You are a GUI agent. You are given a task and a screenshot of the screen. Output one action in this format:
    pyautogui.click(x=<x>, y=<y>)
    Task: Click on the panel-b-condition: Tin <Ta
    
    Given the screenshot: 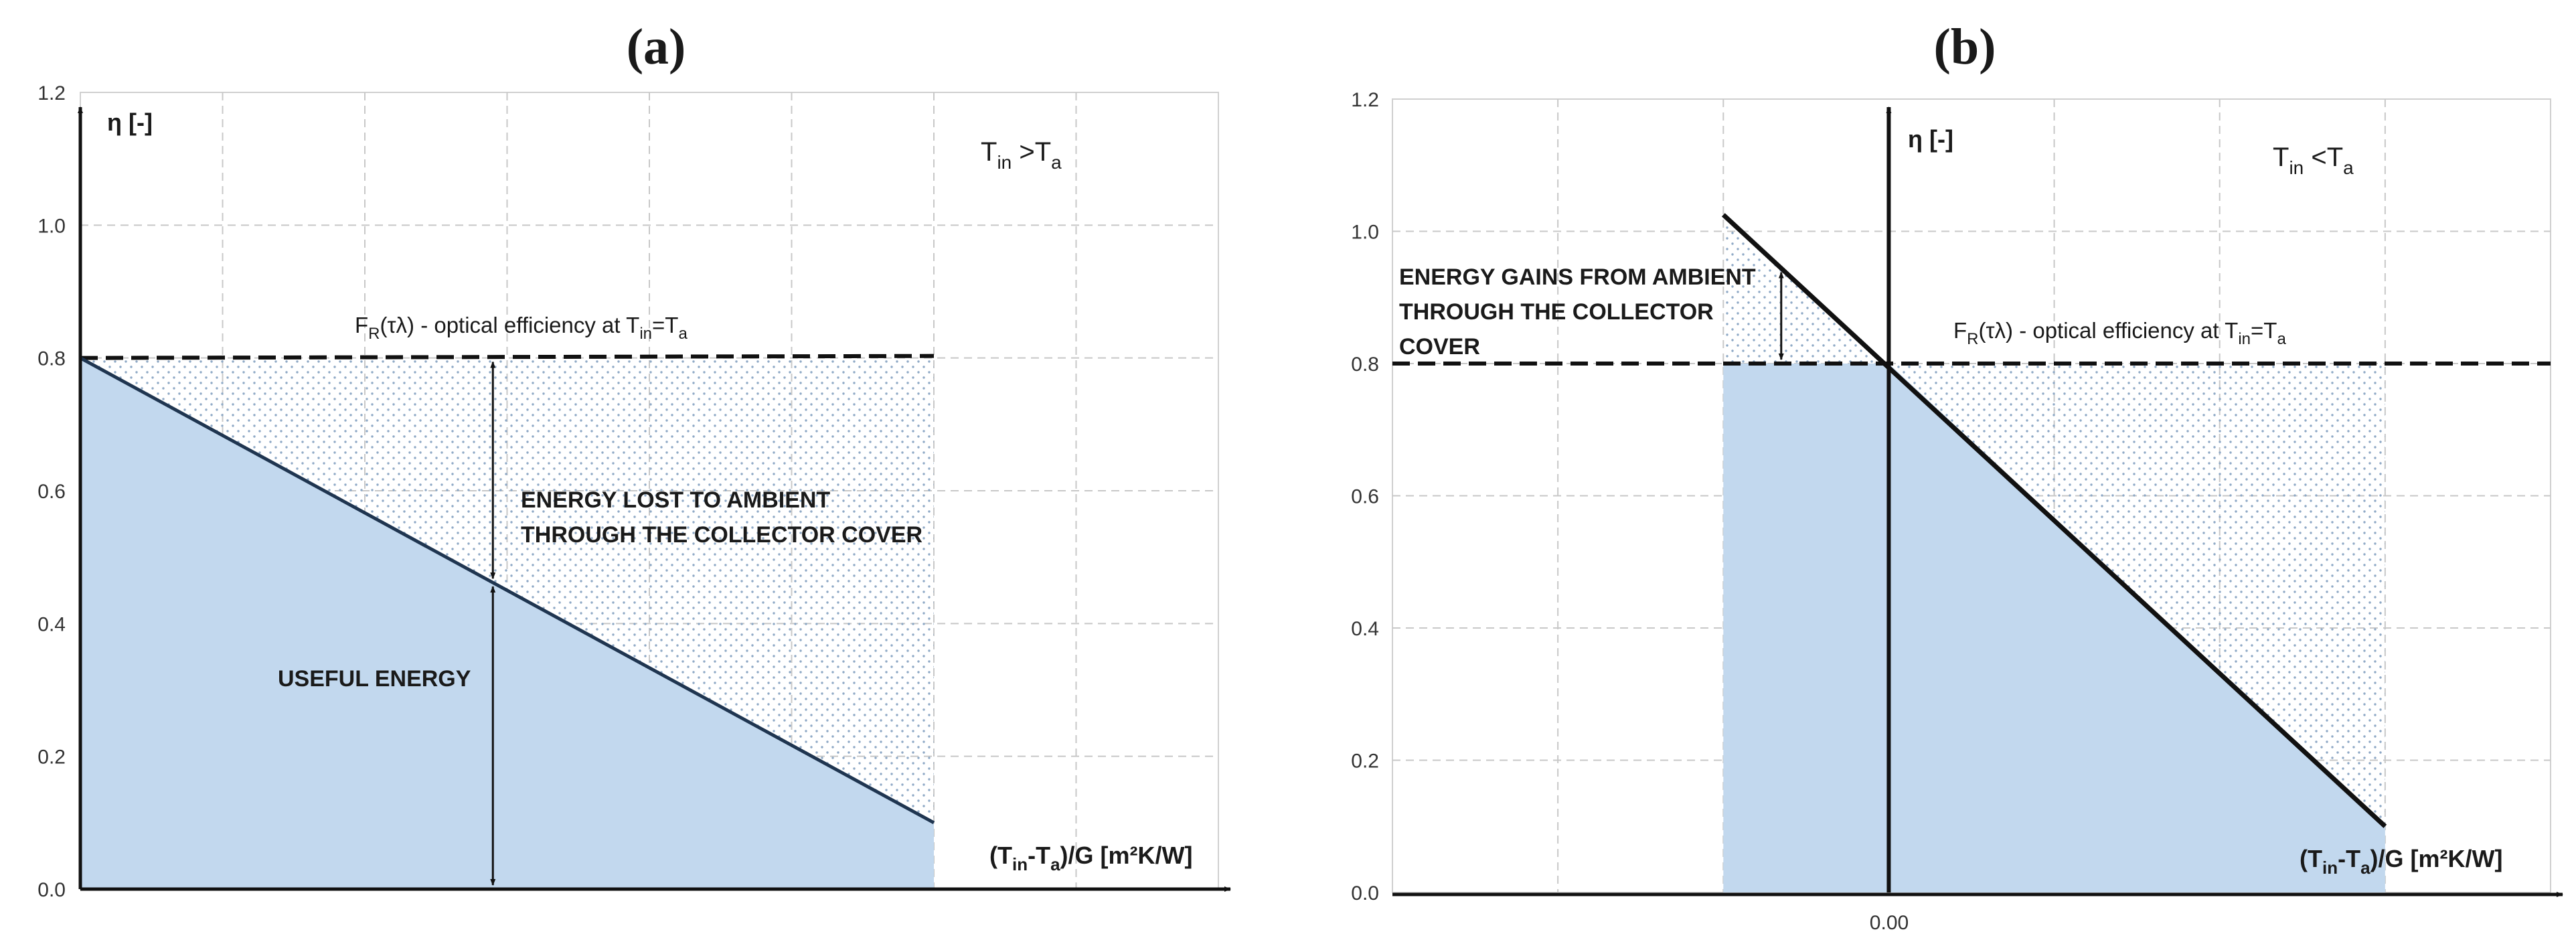 What is the action you would take?
    pyautogui.click(x=2314, y=160)
    